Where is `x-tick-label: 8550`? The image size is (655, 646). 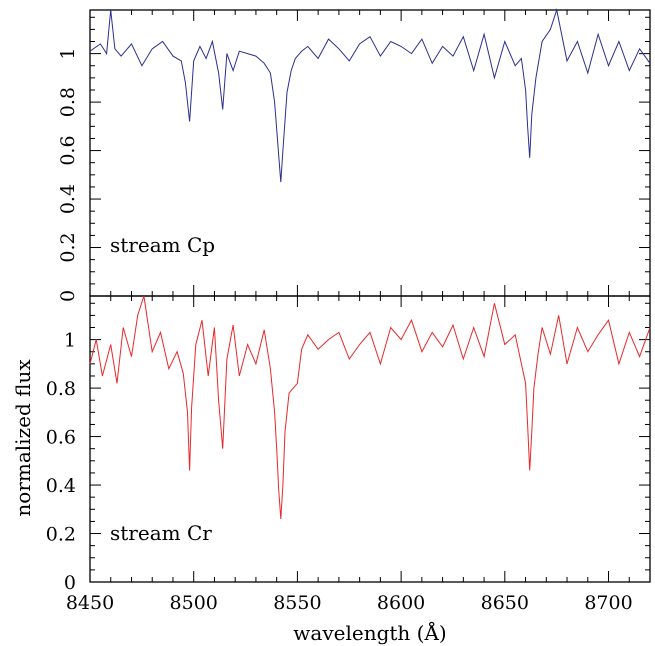 x-tick-label: 8550 is located at coordinates (297, 603).